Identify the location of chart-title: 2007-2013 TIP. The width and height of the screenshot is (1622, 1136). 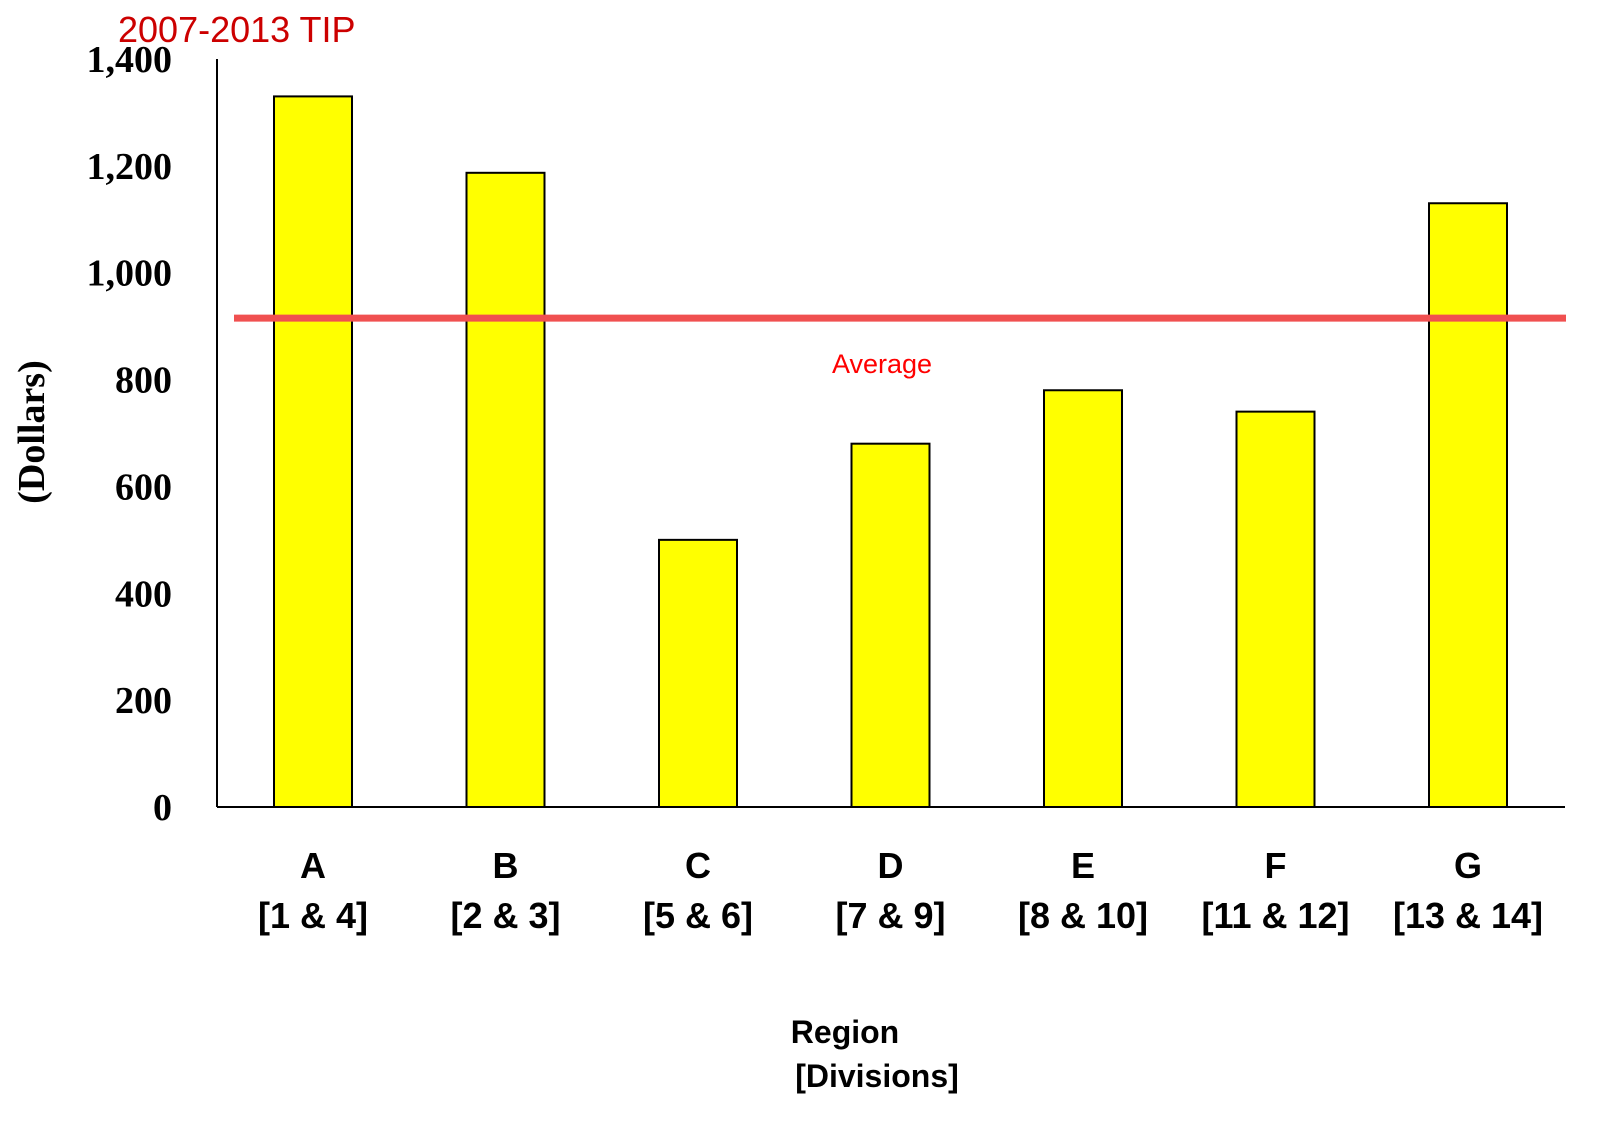
(237, 29).